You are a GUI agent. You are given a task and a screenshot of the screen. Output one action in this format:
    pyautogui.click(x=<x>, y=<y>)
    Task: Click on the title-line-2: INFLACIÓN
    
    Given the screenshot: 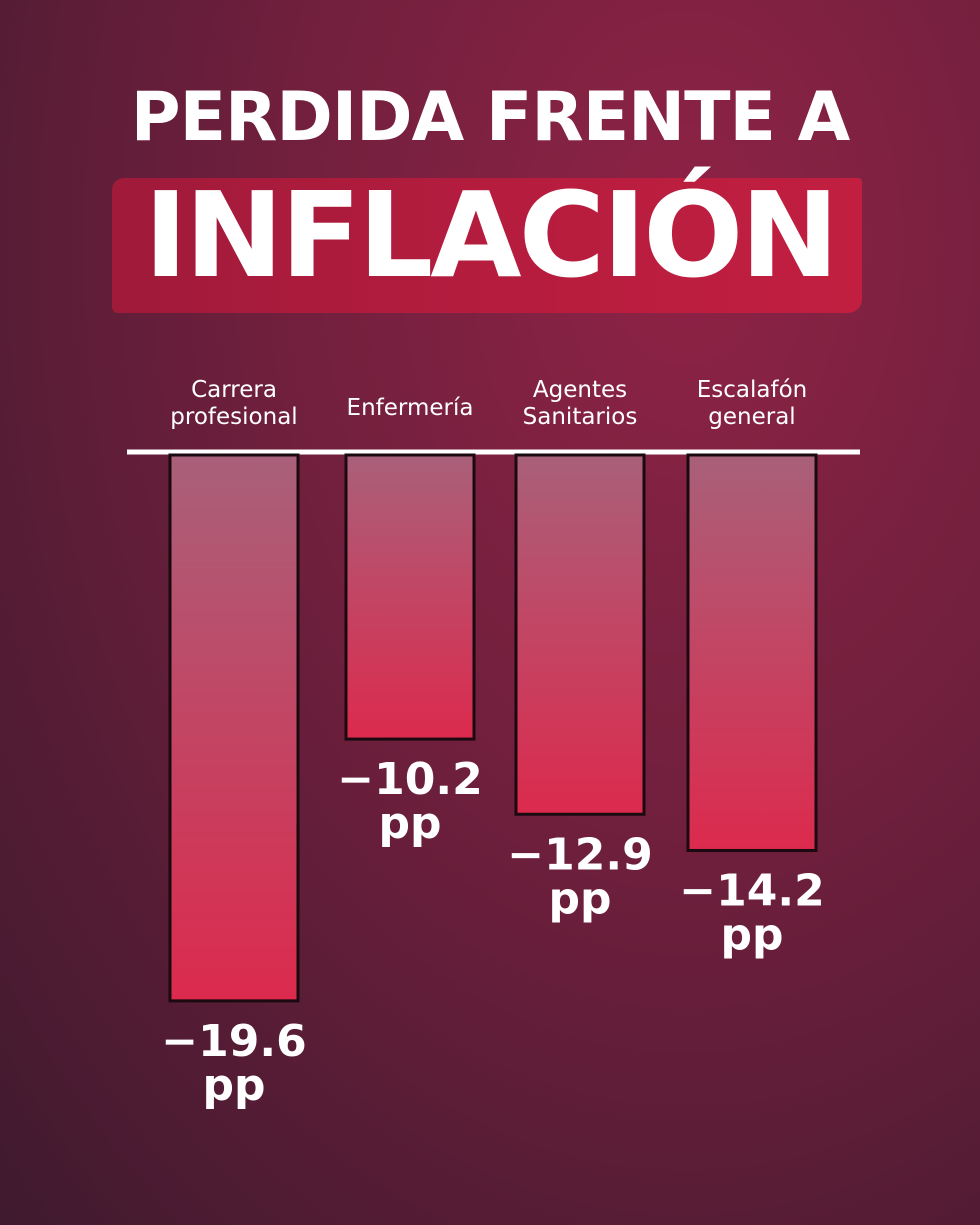 What is the action you would take?
    pyautogui.click(x=491, y=235)
    